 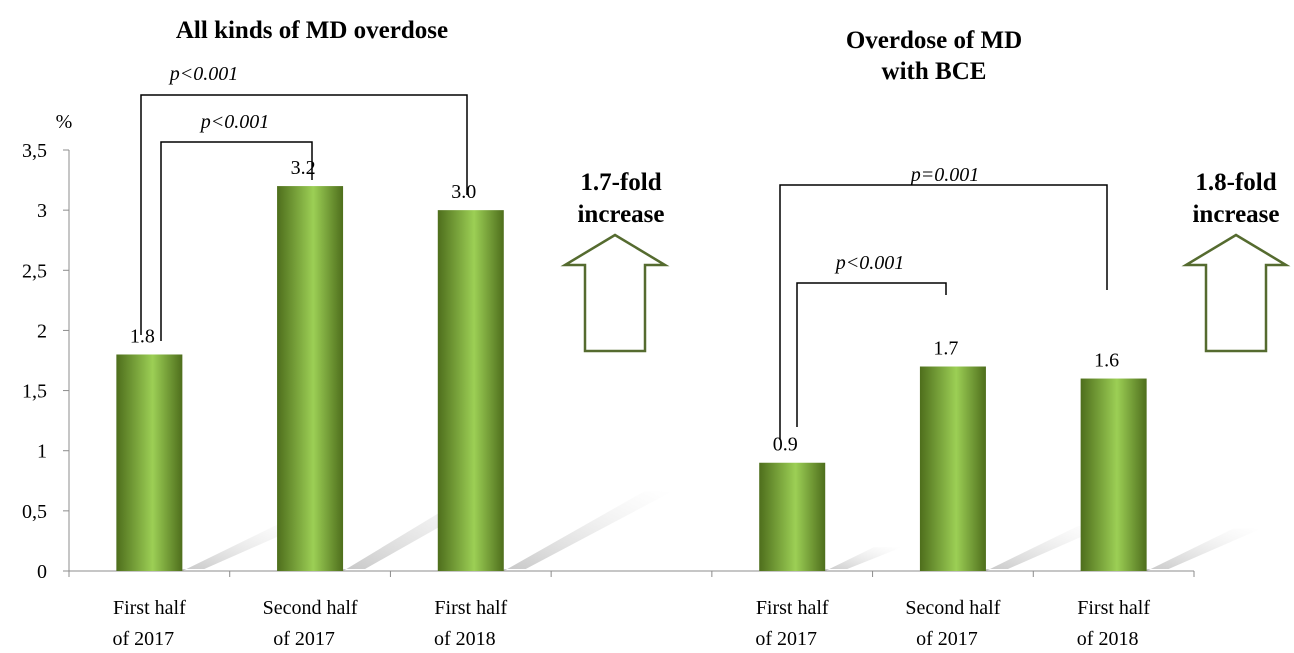 What do you see at coordinates (42, 452) in the screenshot?
I see `y-tick-label: 1` at bounding box center [42, 452].